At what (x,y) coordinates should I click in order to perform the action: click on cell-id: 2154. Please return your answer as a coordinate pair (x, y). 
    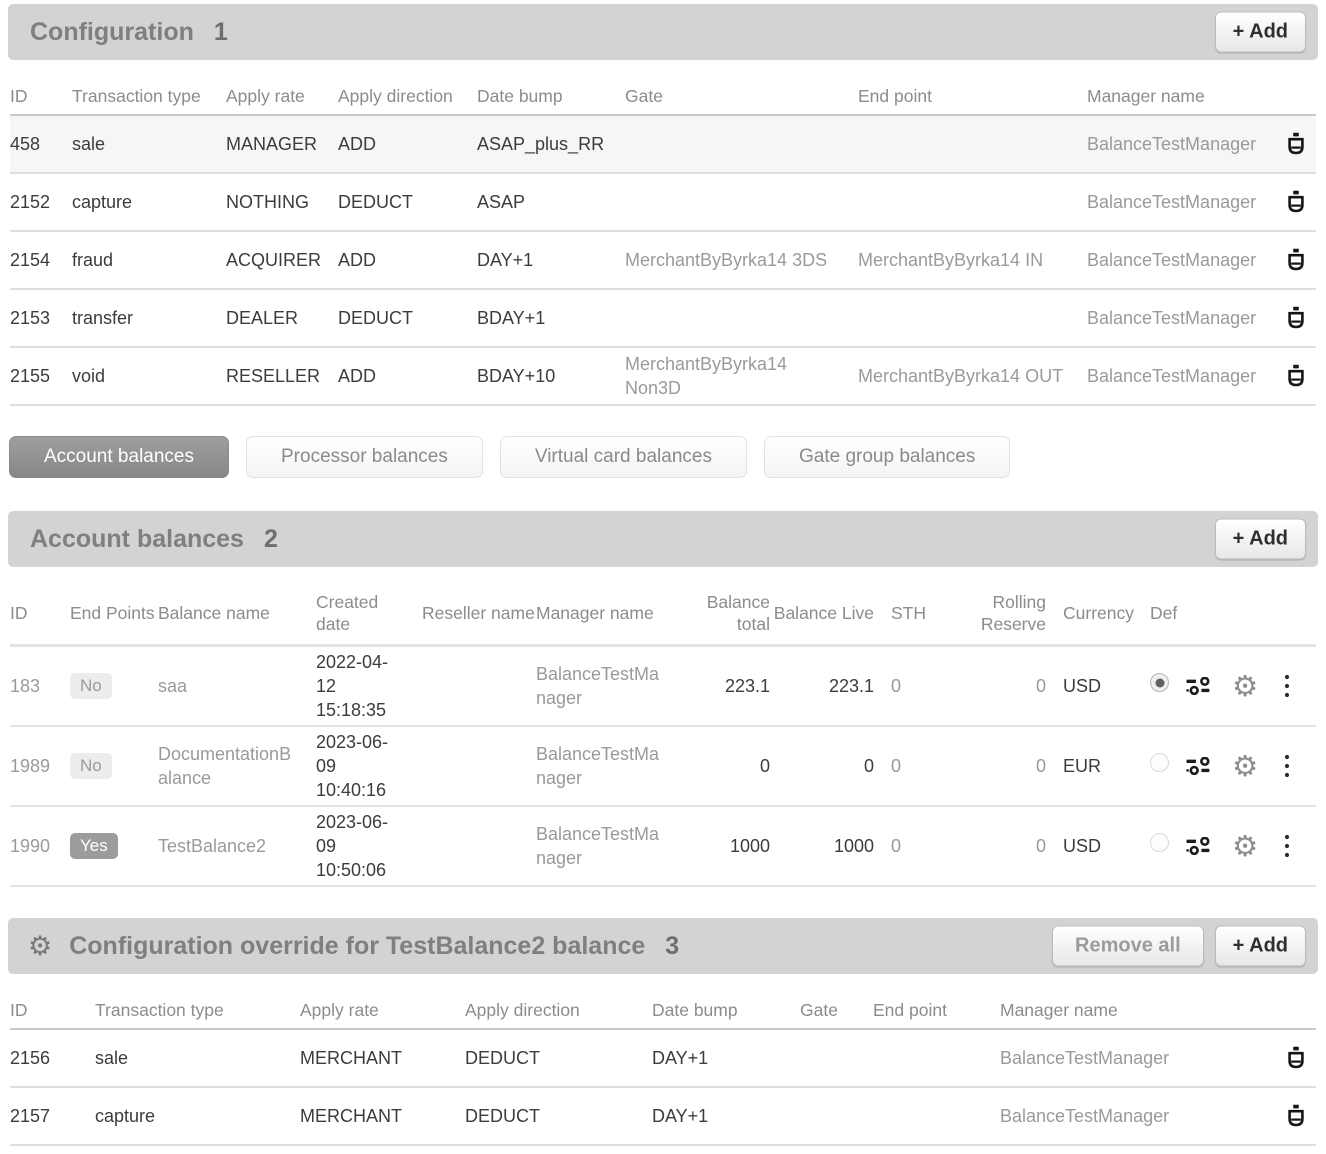
    Looking at the image, I should click on (30, 259).